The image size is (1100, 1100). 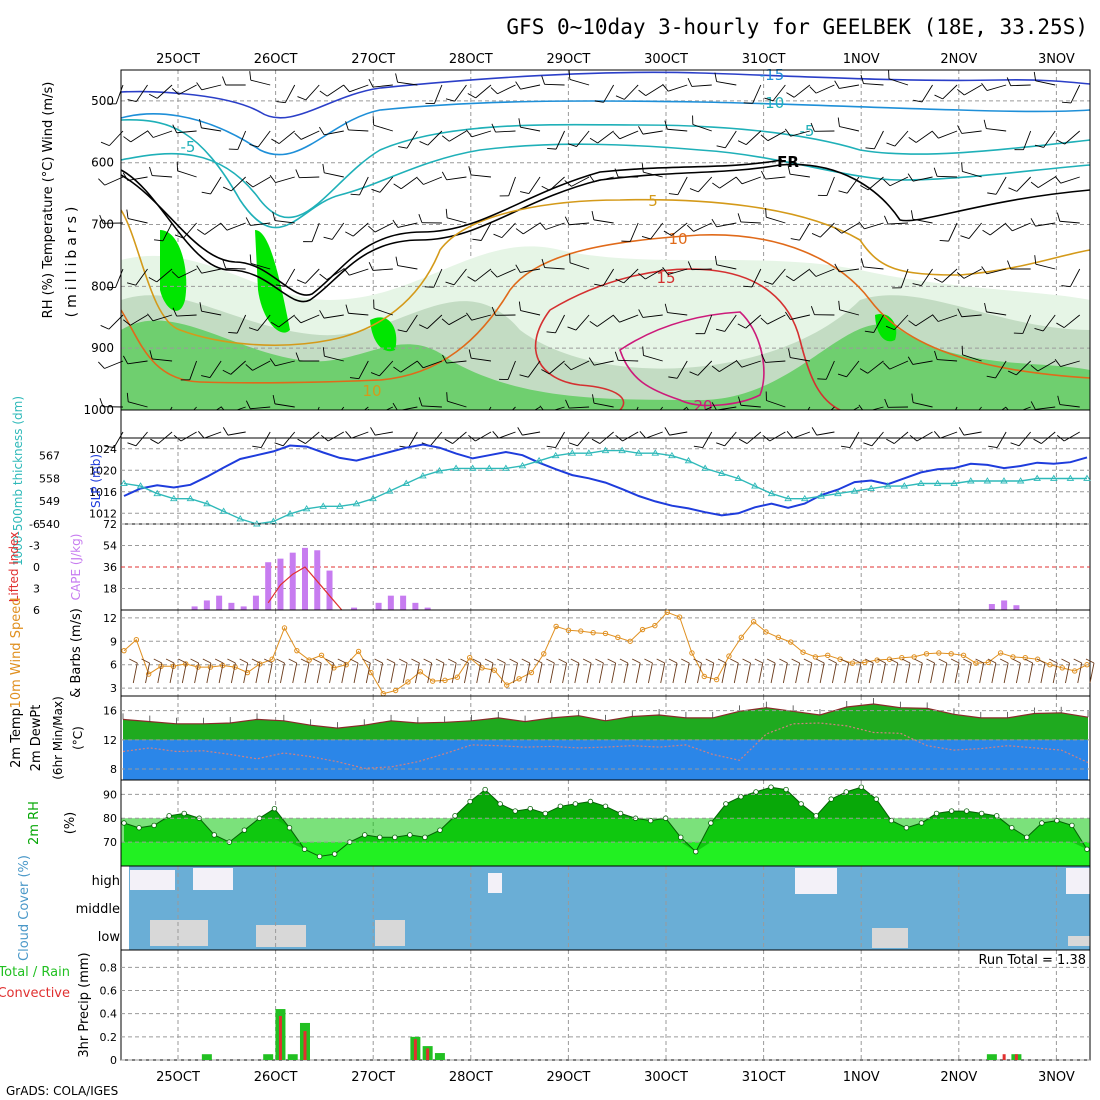 What do you see at coordinates (329, 590) in the screenshot?
I see `cape-bar` at bounding box center [329, 590].